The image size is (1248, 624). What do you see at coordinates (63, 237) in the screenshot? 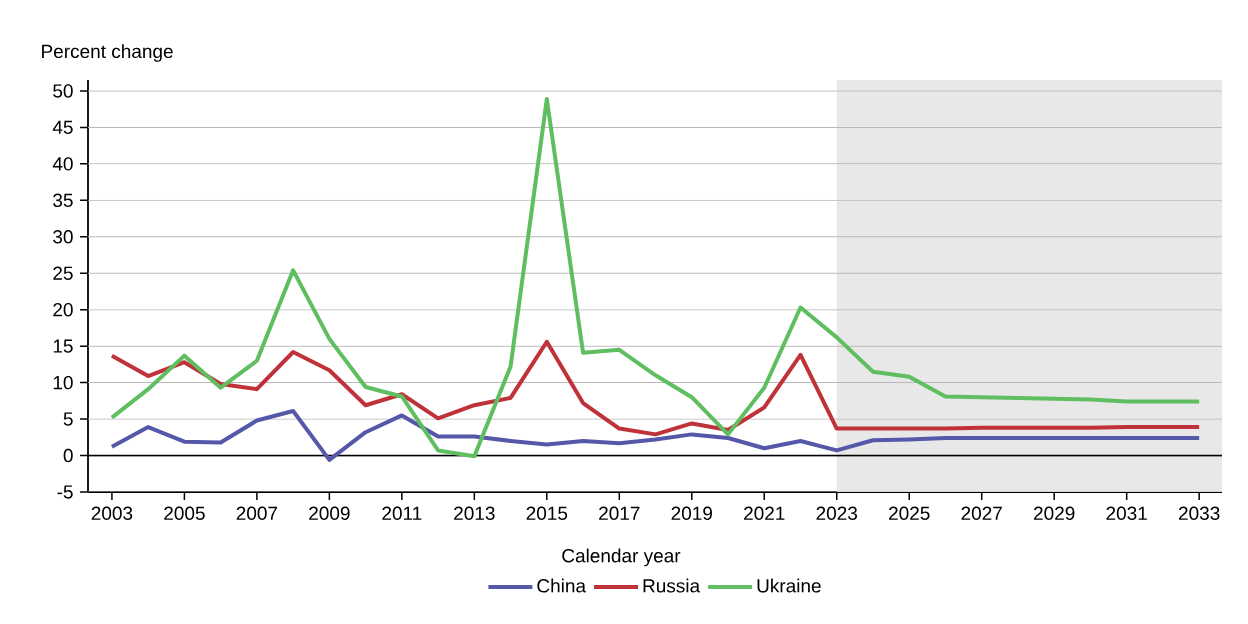
I see `y-tick-label: 30` at bounding box center [63, 237].